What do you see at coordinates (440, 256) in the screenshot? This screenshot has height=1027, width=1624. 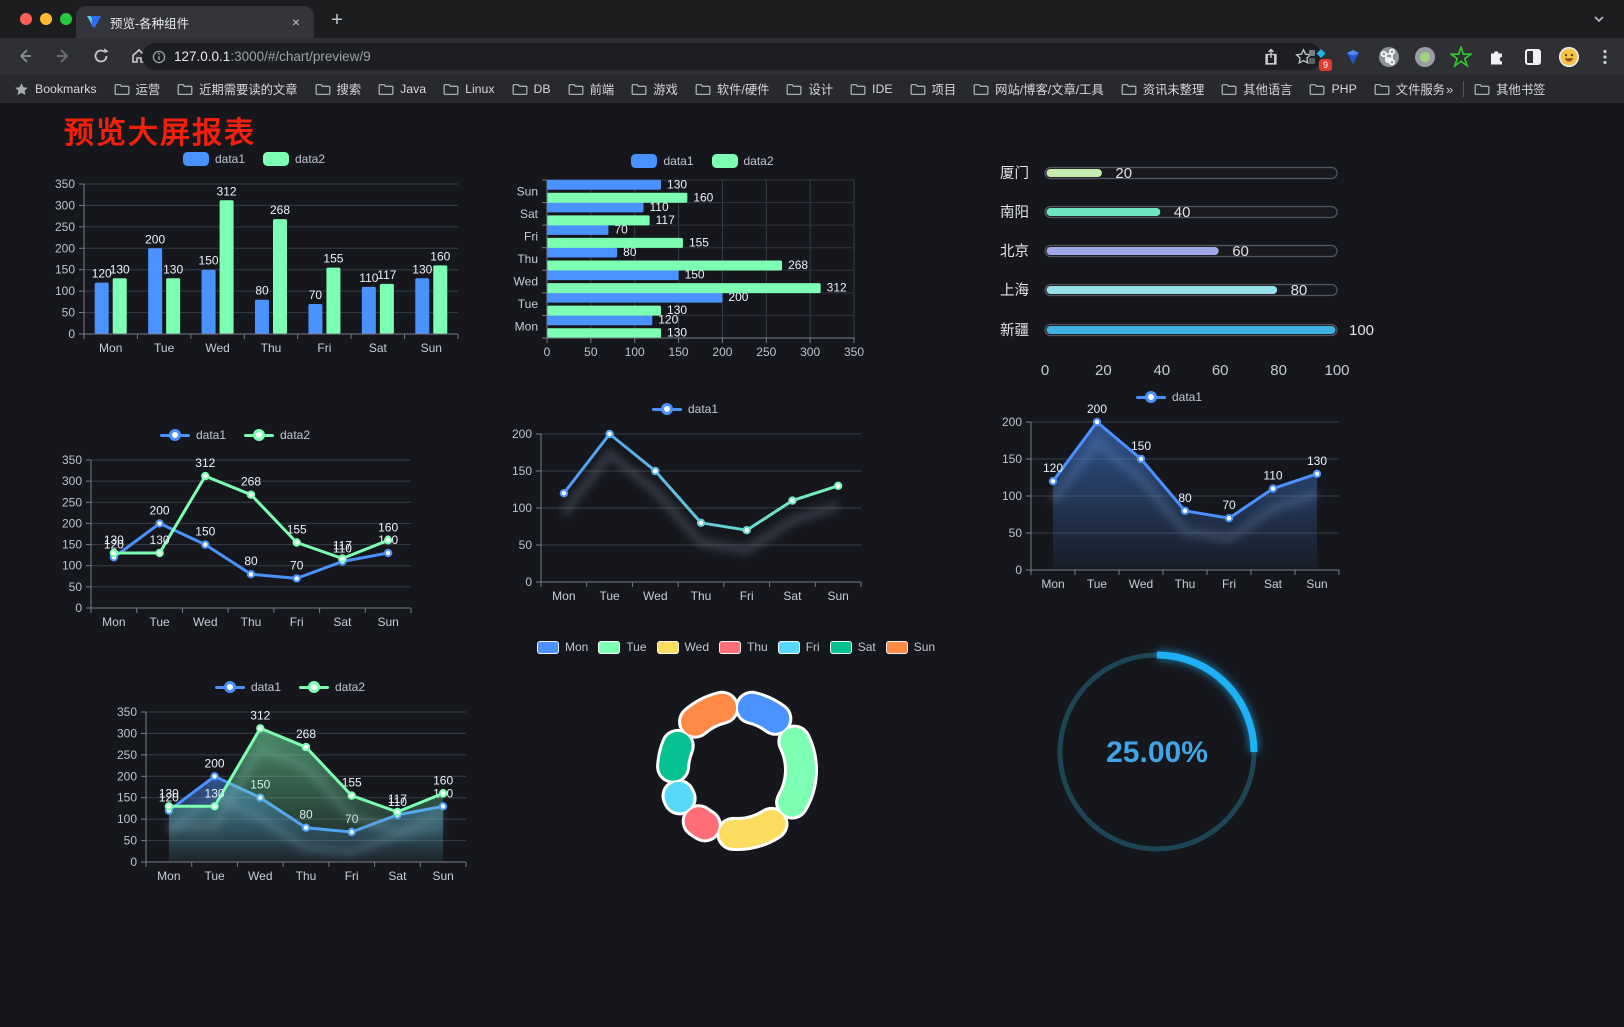 I see `svg-text: 160` at bounding box center [440, 256].